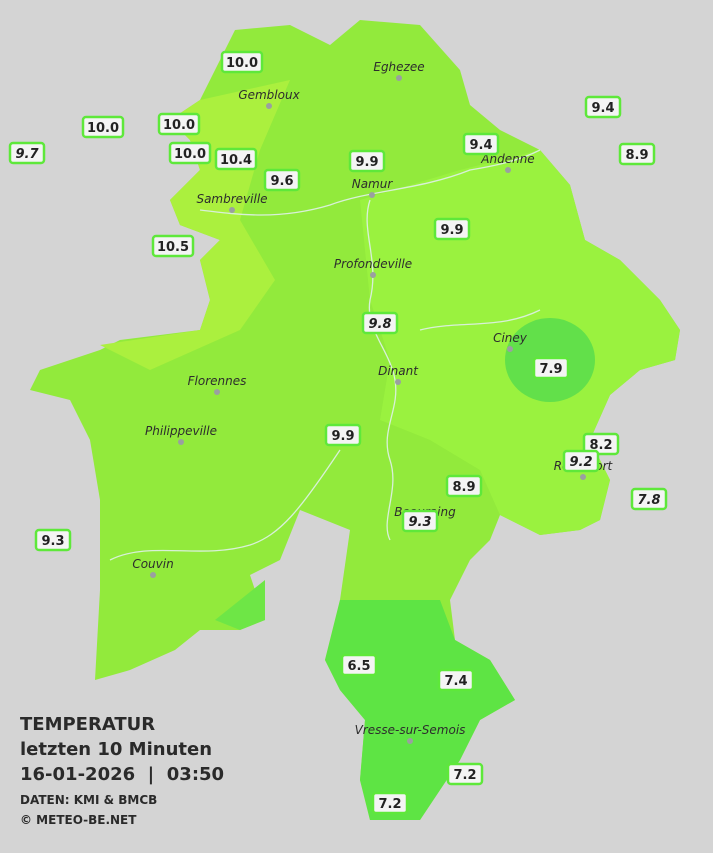  What do you see at coordinates (87, 724) in the screenshot?
I see `title-line: TEMPERATUR` at bounding box center [87, 724].